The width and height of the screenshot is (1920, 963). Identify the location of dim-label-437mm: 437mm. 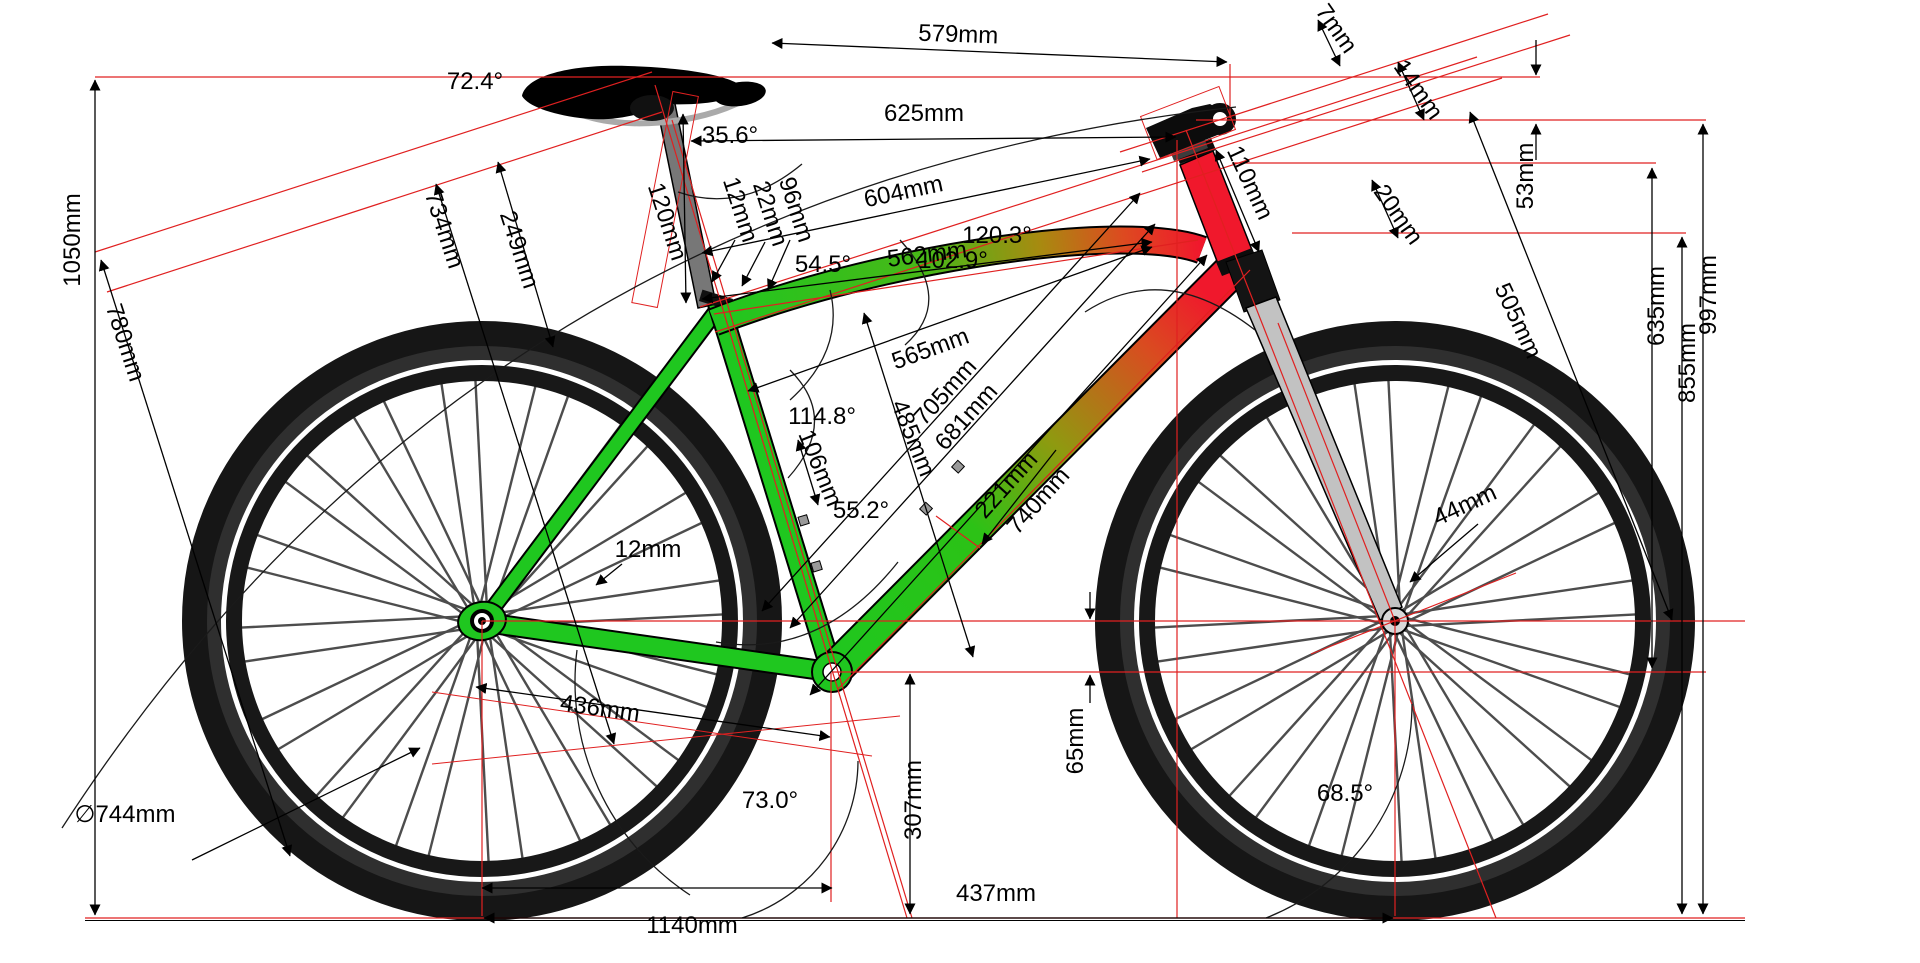
(996, 893).